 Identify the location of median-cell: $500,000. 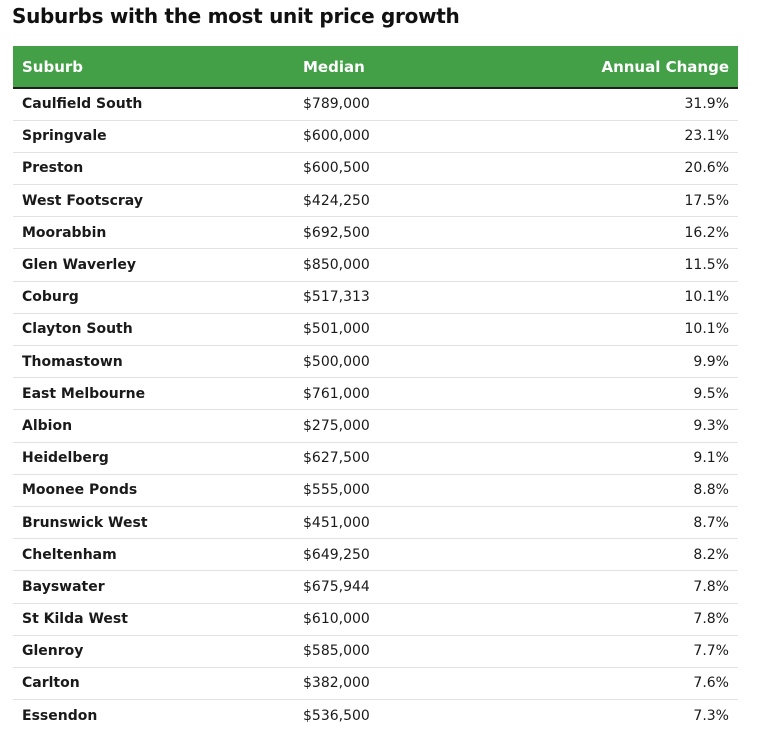
(409, 362).